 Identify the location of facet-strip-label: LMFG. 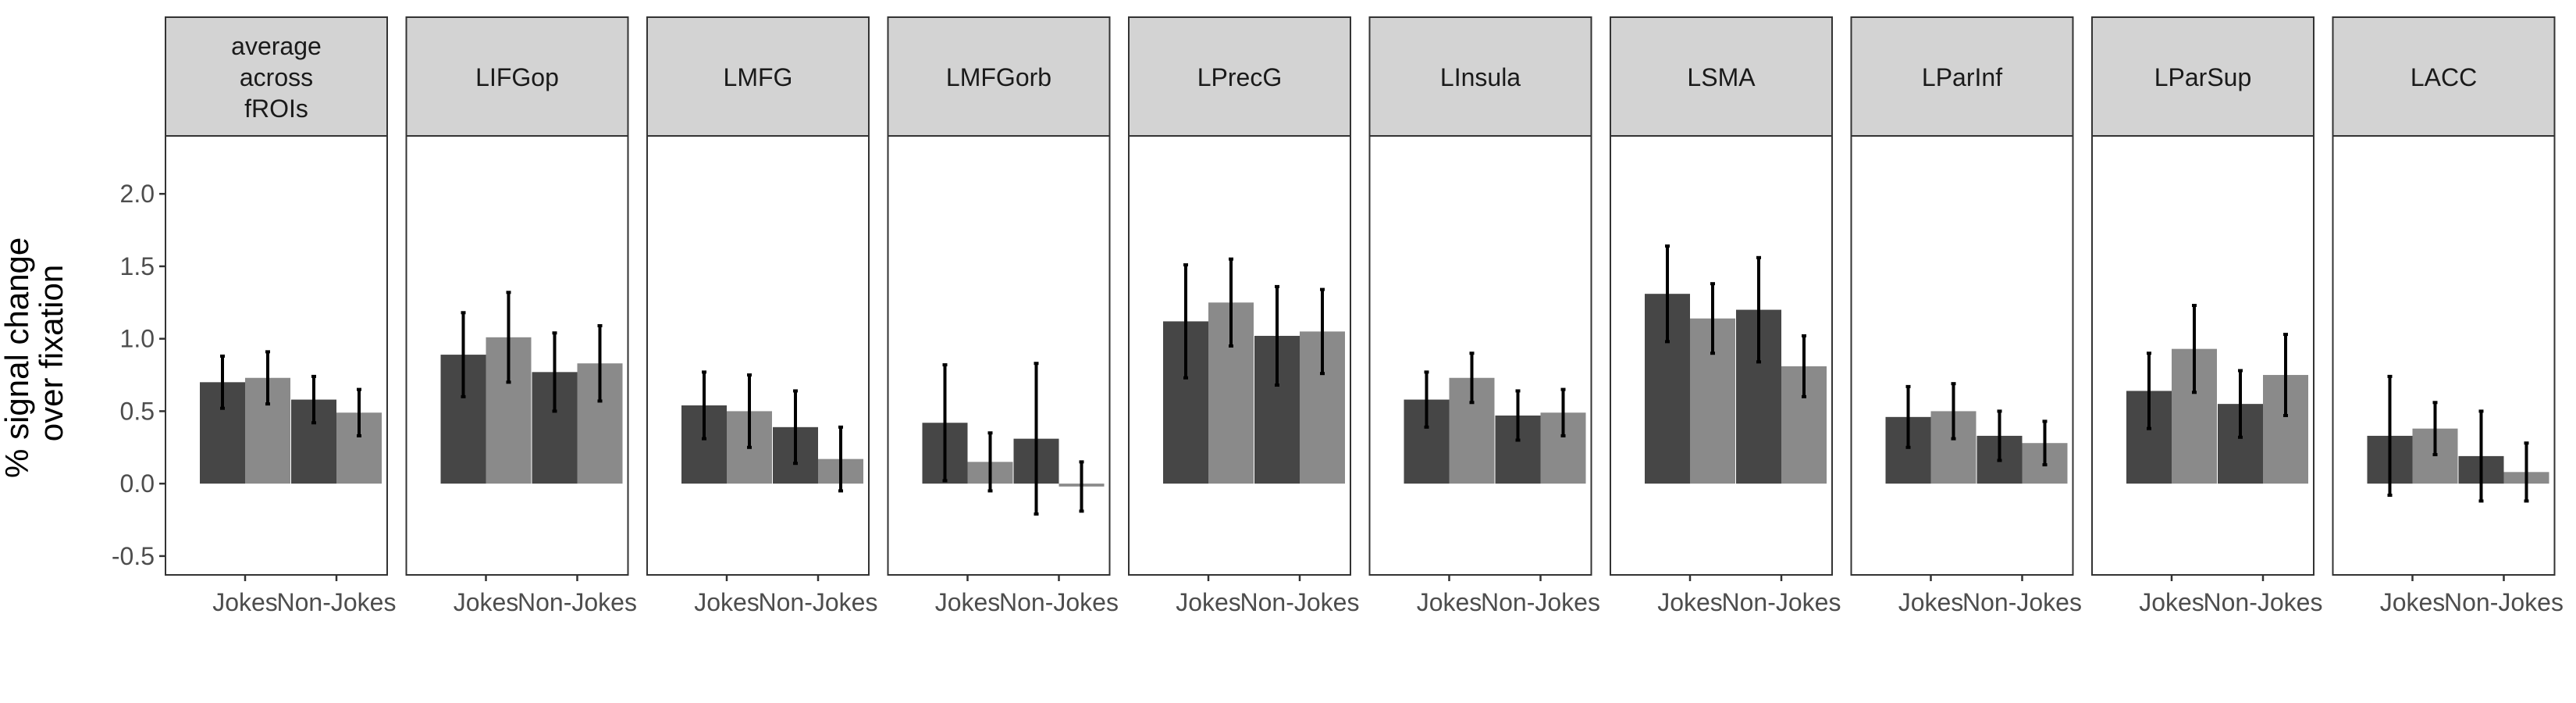
(758, 77).